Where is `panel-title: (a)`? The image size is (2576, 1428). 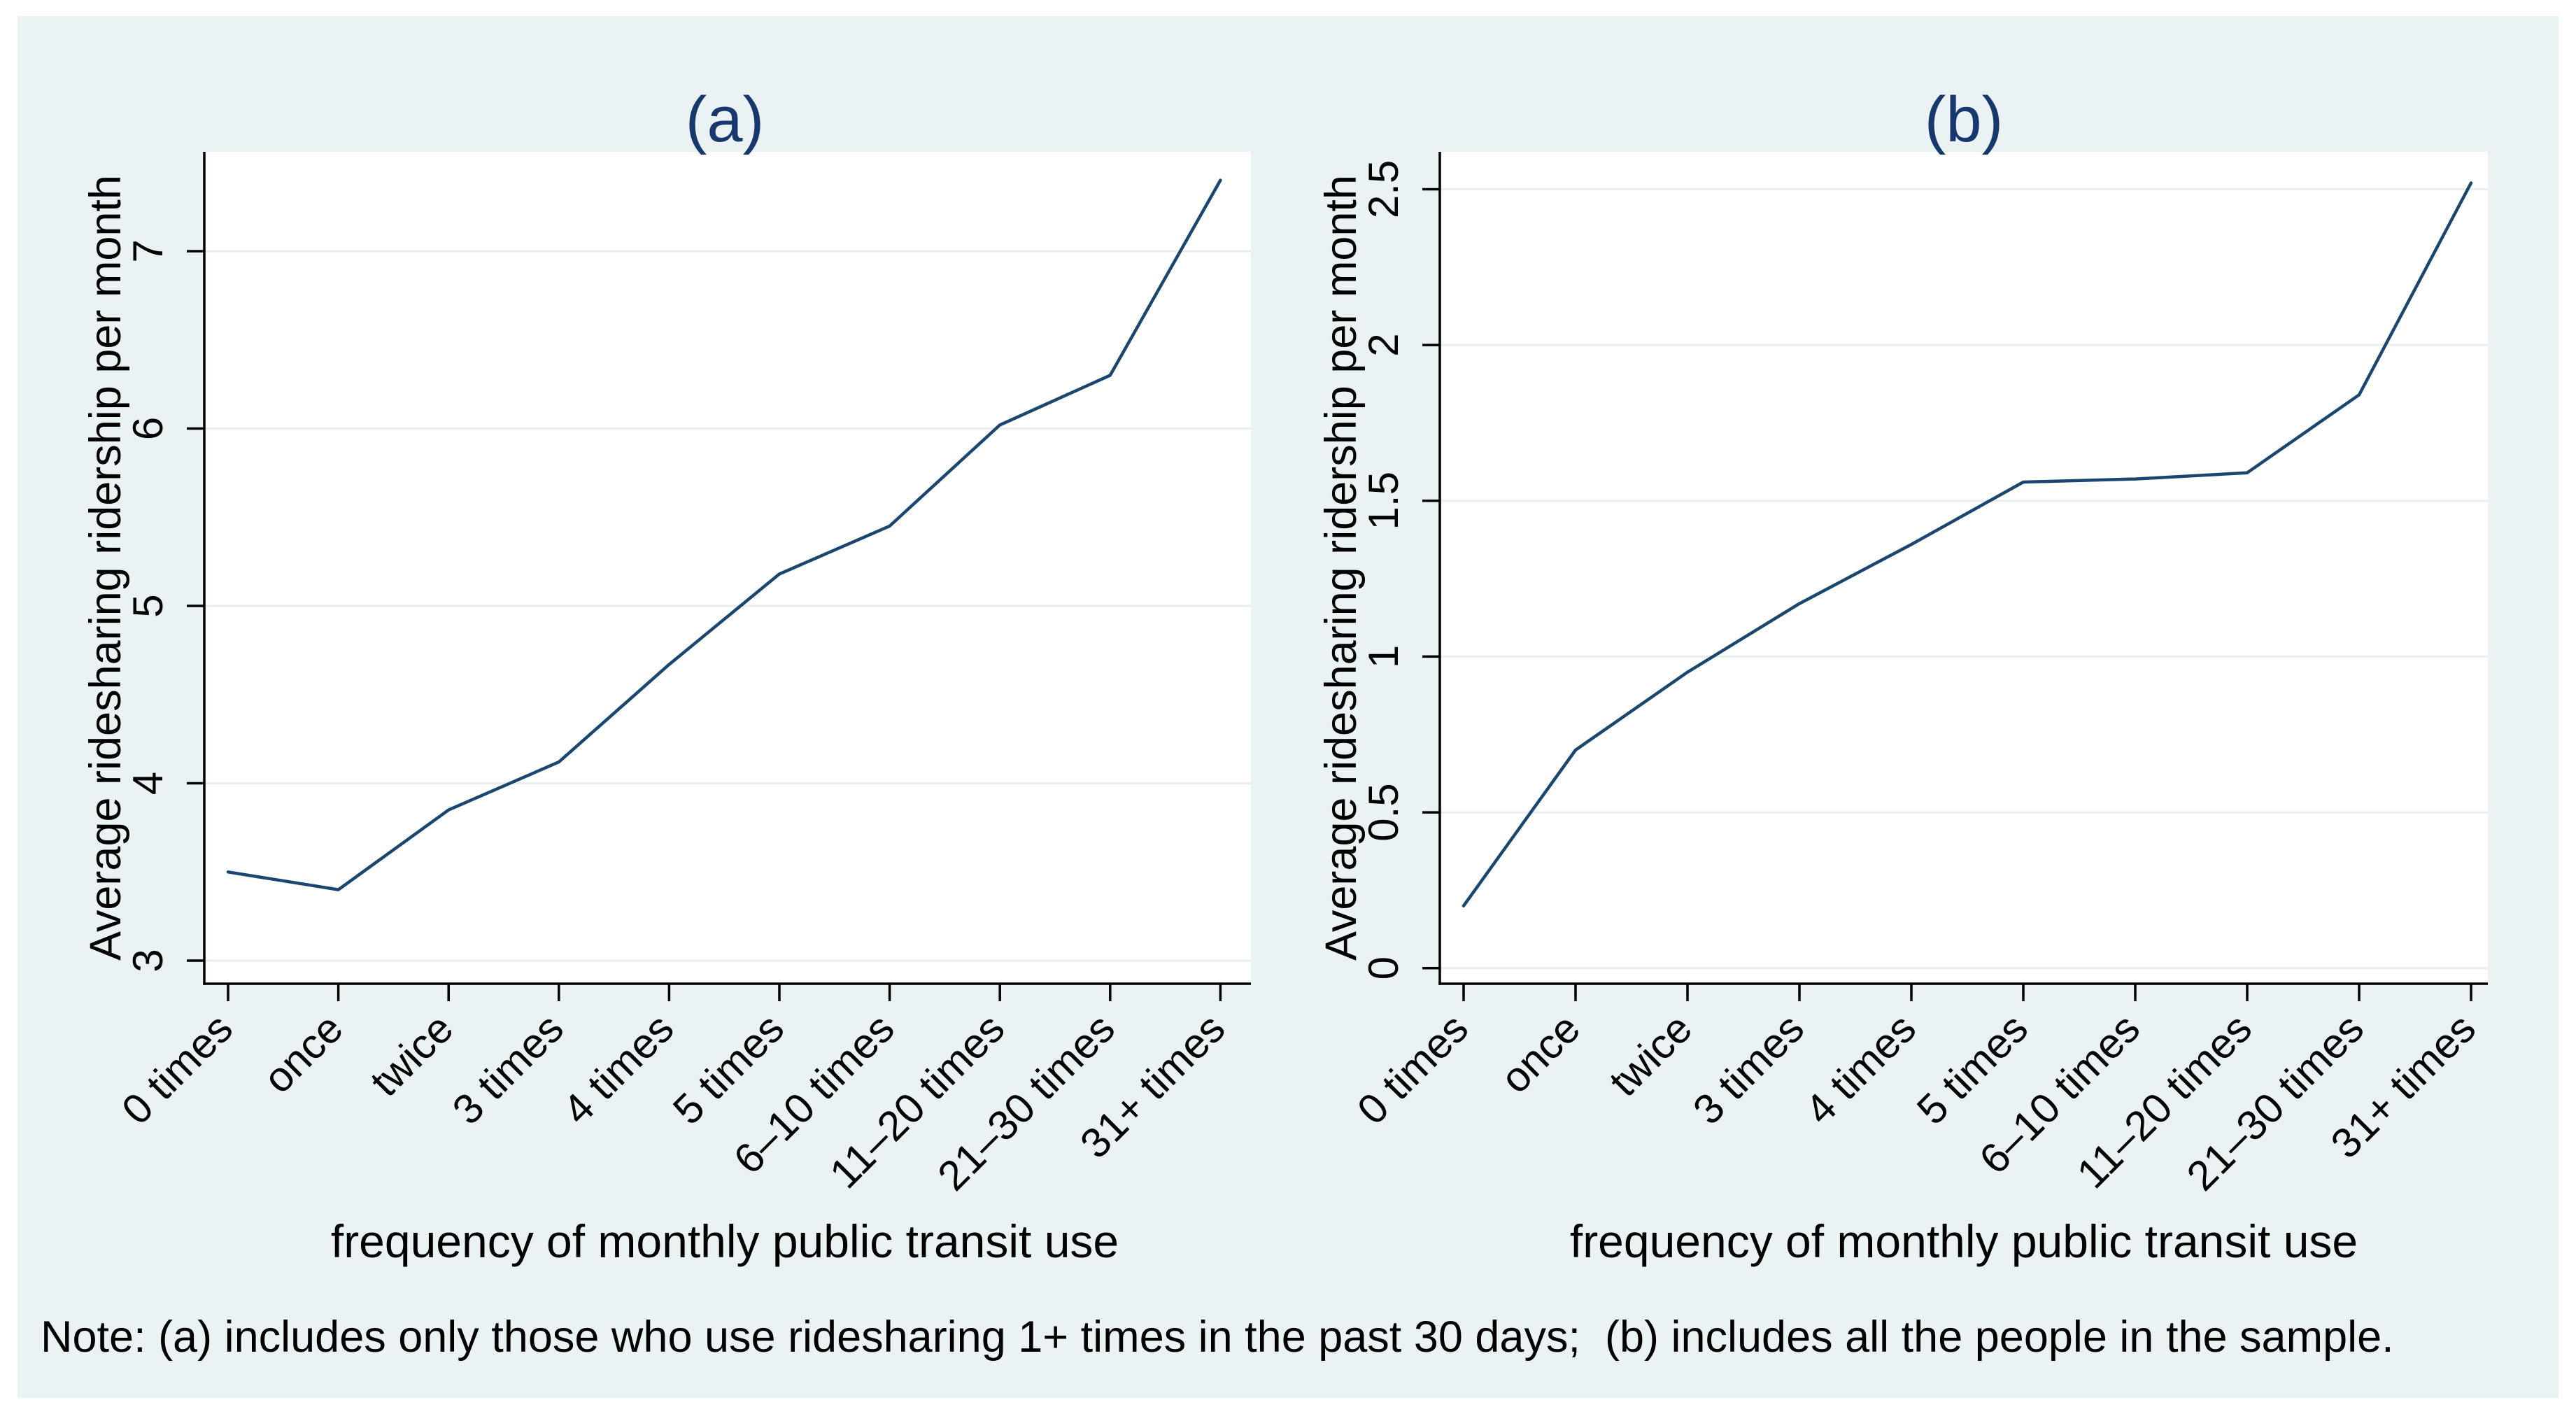 panel-title: (a) is located at coordinates (725, 120).